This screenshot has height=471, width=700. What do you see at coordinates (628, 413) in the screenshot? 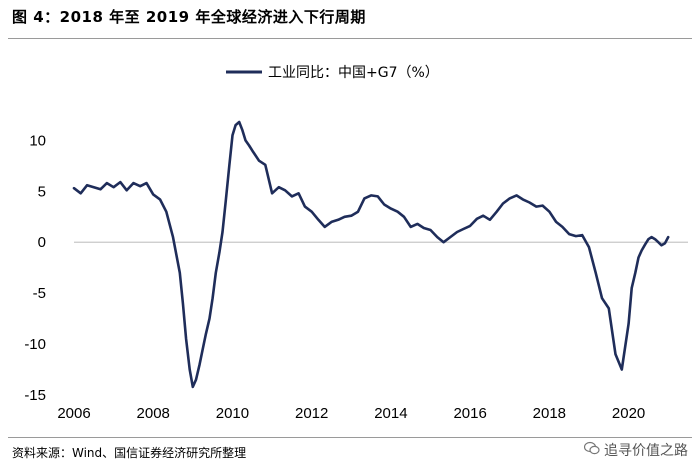
I see `x-tick-label: 2020` at bounding box center [628, 413].